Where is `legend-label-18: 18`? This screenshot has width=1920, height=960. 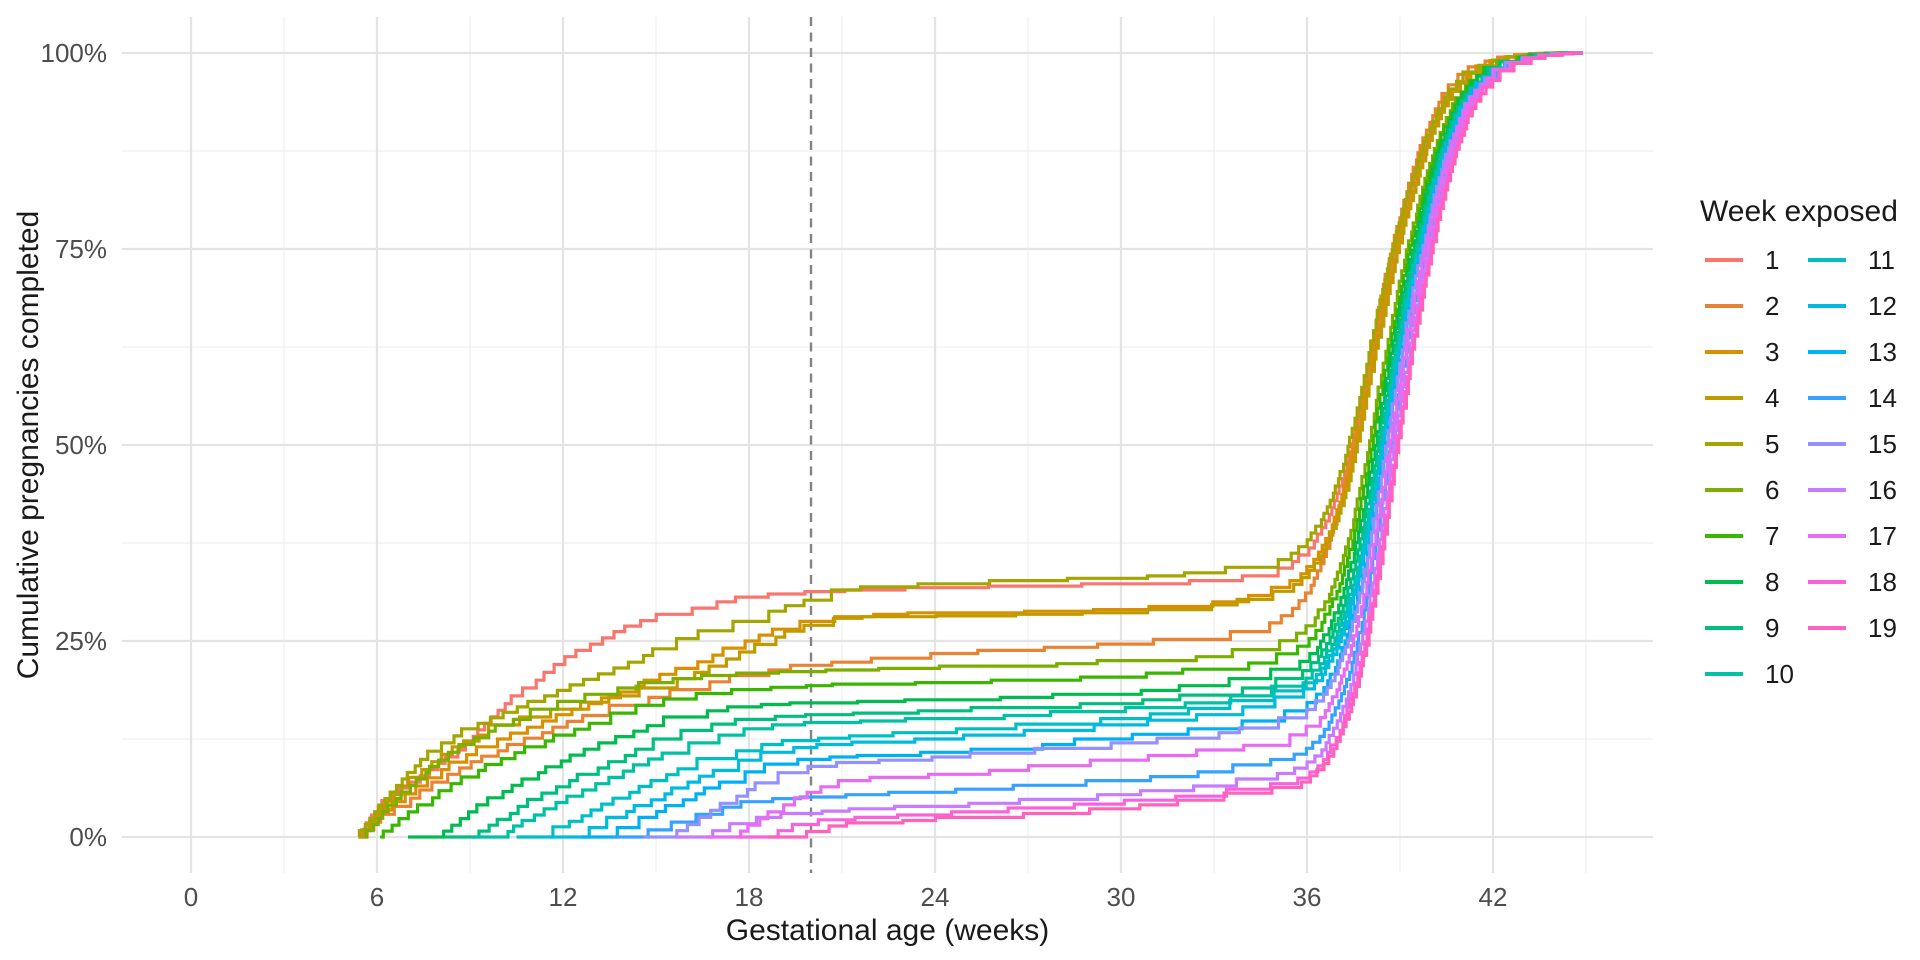 legend-label-18: 18 is located at coordinates (1882, 582).